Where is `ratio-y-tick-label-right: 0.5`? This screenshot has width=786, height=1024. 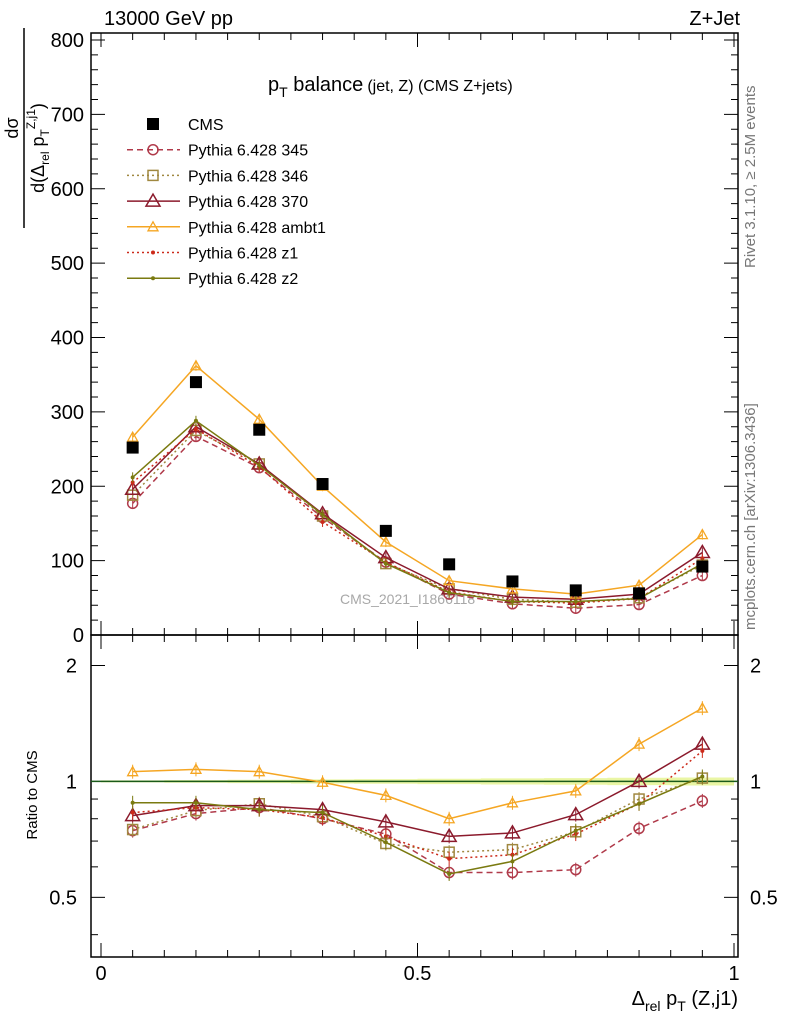 ratio-y-tick-label-right: 0.5 is located at coordinates (764, 898).